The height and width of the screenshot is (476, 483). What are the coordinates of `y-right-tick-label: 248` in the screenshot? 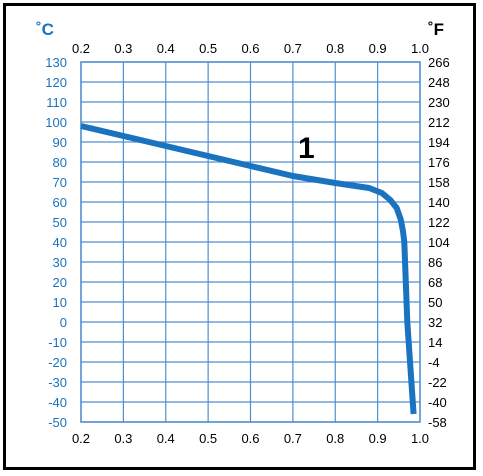 It's located at (439, 82).